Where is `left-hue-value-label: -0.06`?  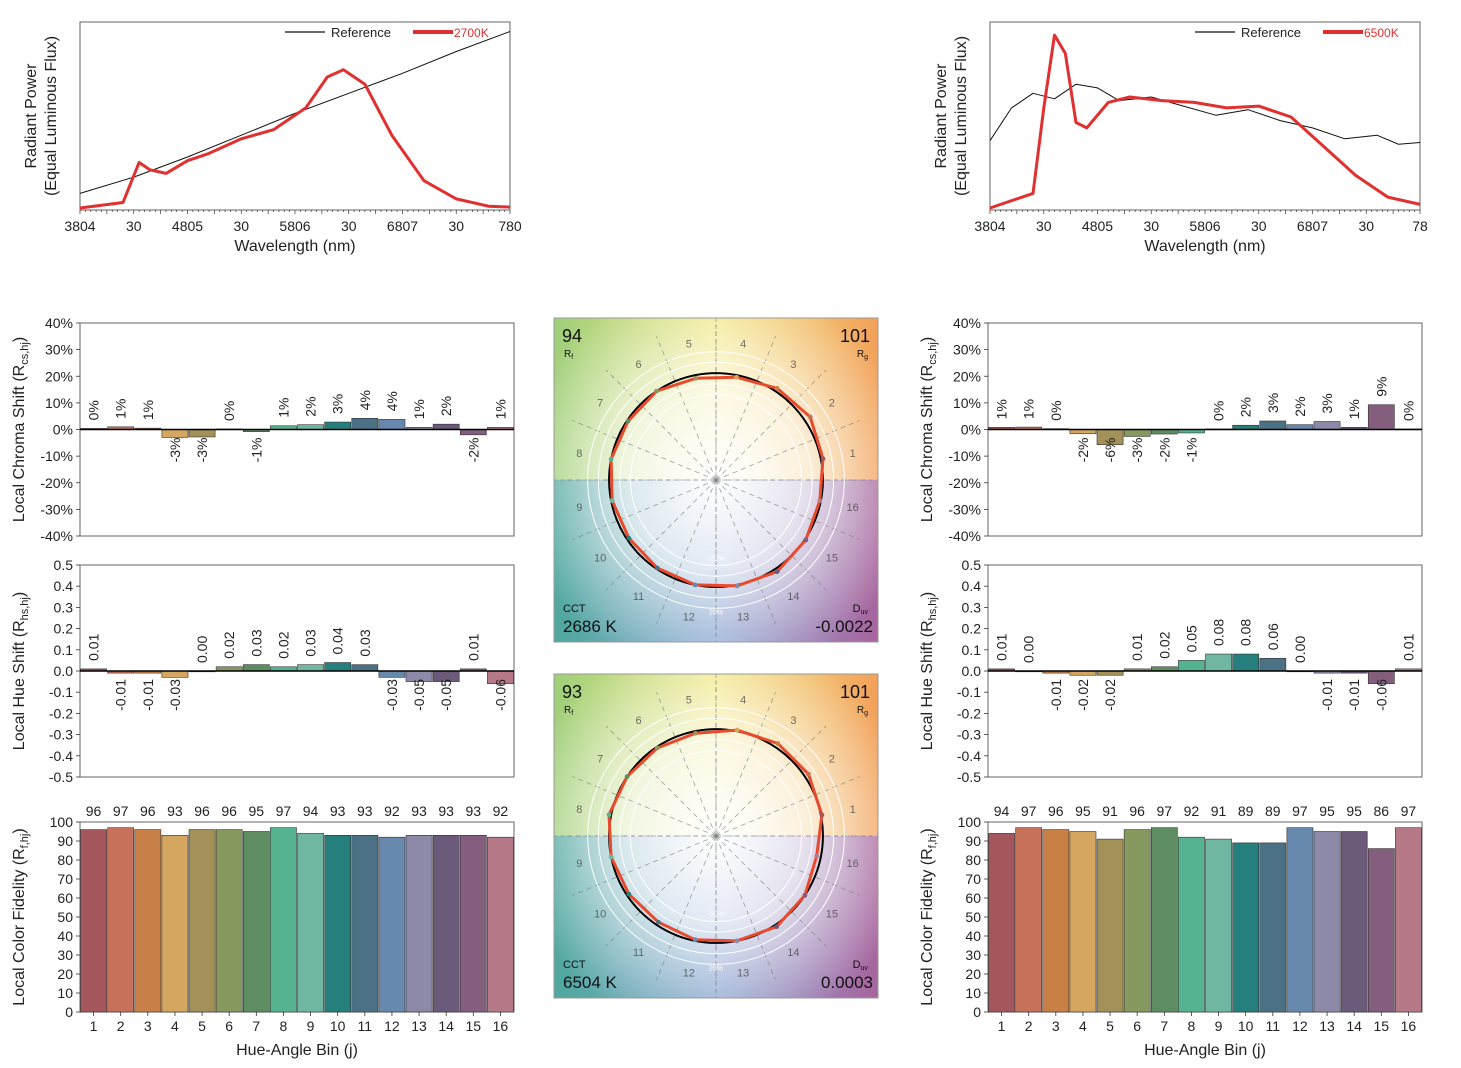 left-hue-value-label: -0.06 is located at coordinates (500, 695).